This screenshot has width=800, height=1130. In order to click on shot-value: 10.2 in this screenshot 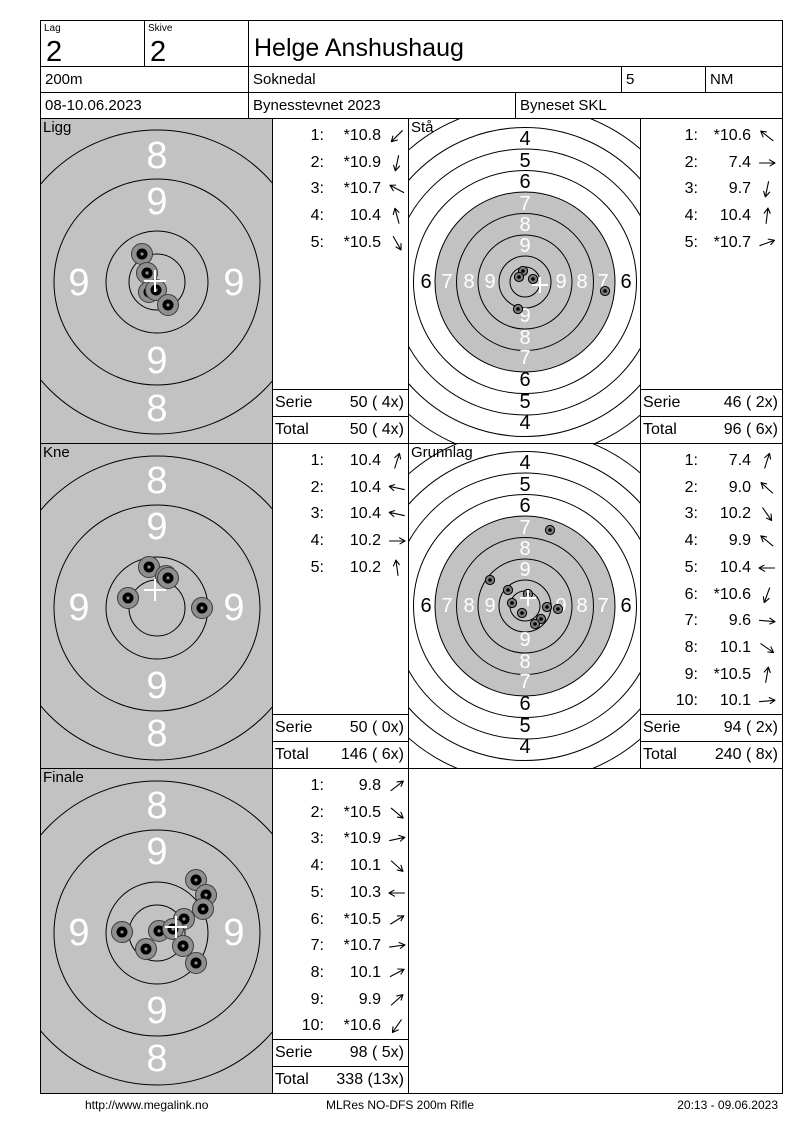, I will do `click(735, 514)`.